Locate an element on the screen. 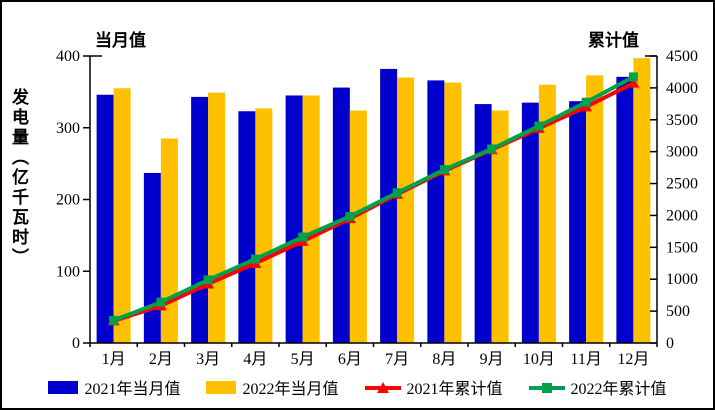 The width and height of the screenshot is (715, 410). right-axis-tick-label: 2500 is located at coordinates (682, 184).